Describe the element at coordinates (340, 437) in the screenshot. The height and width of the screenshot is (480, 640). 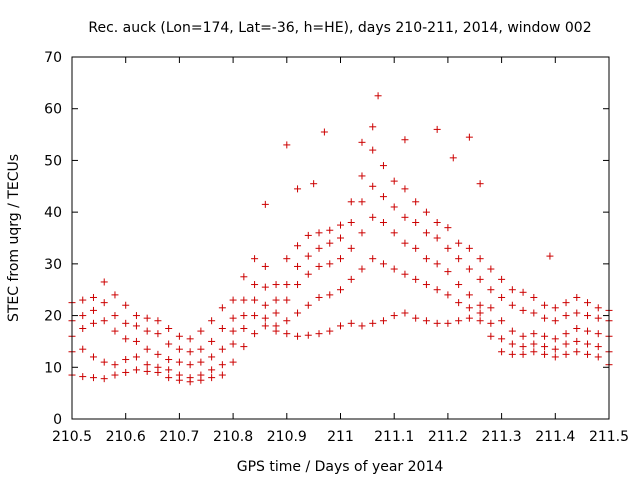
I see `x-tick-label: 211` at that location.